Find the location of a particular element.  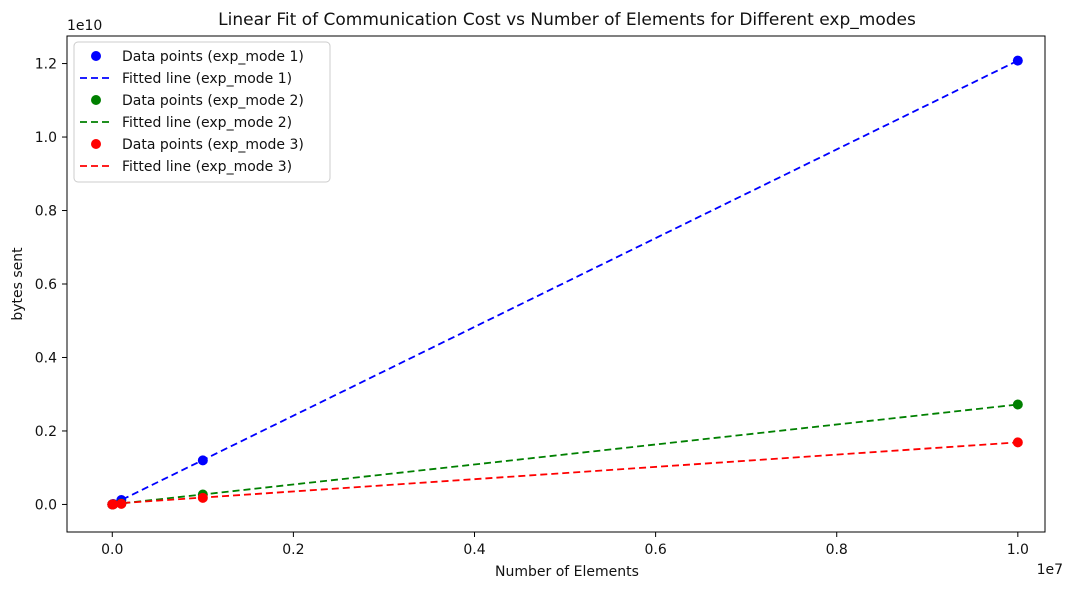

y-scale-label: 1e10 is located at coordinates (84, 26).